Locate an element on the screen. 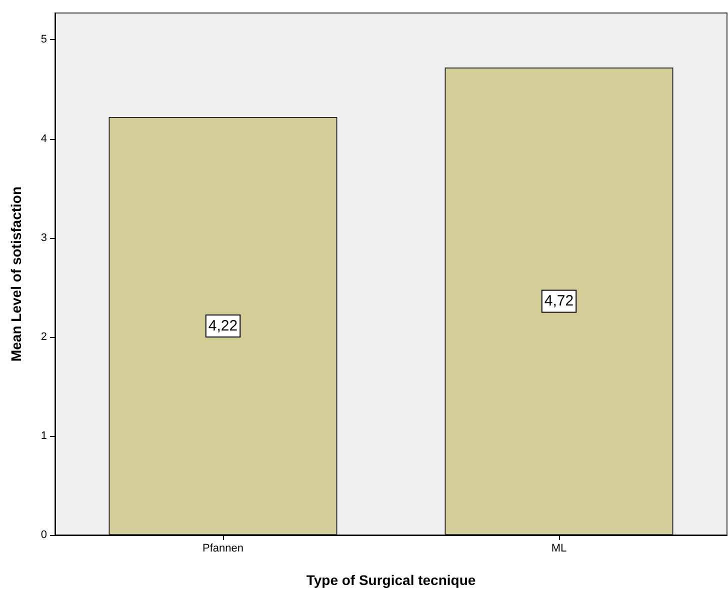 This screenshot has height=592, width=728. y-tick-label: 4 is located at coordinates (43, 138).